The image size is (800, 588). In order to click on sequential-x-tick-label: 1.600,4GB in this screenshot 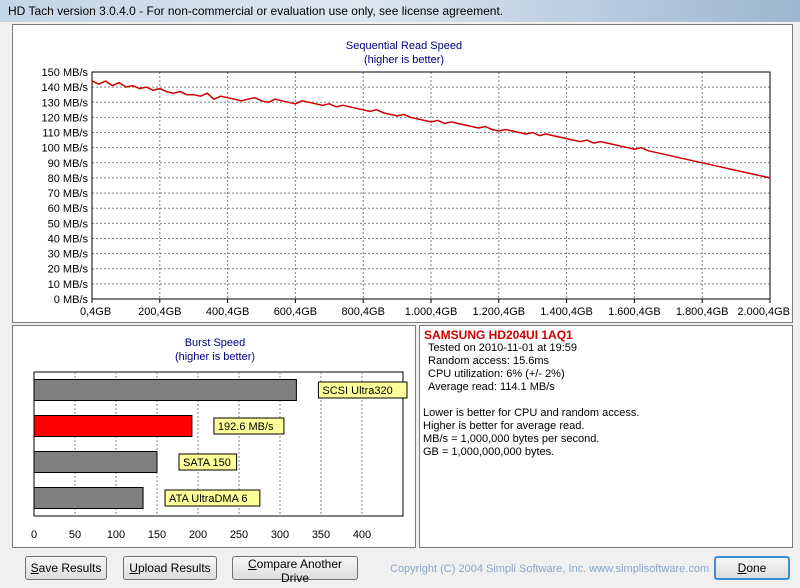, I will do `click(634, 312)`.